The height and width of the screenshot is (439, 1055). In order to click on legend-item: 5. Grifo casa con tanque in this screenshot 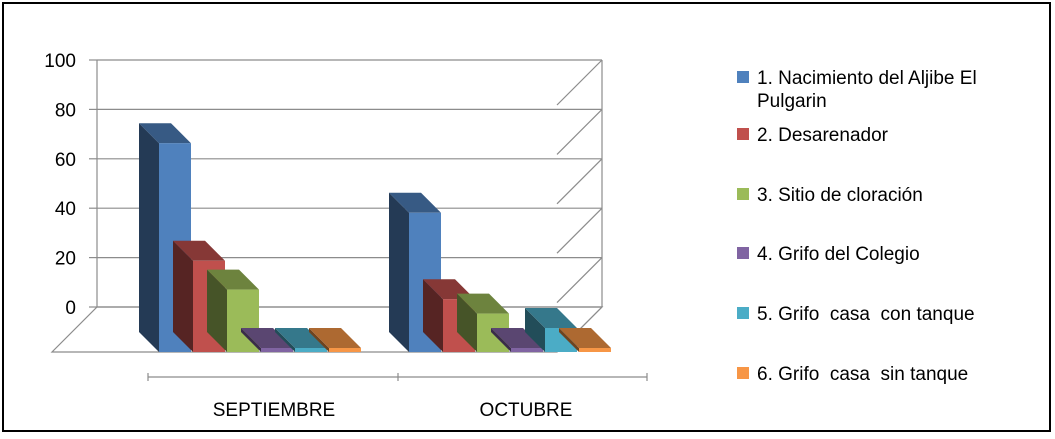, I will do `click(856, 314)`.